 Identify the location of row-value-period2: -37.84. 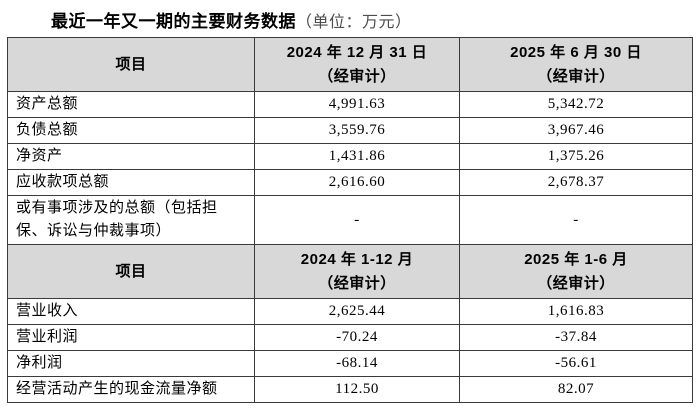
(576, 337).